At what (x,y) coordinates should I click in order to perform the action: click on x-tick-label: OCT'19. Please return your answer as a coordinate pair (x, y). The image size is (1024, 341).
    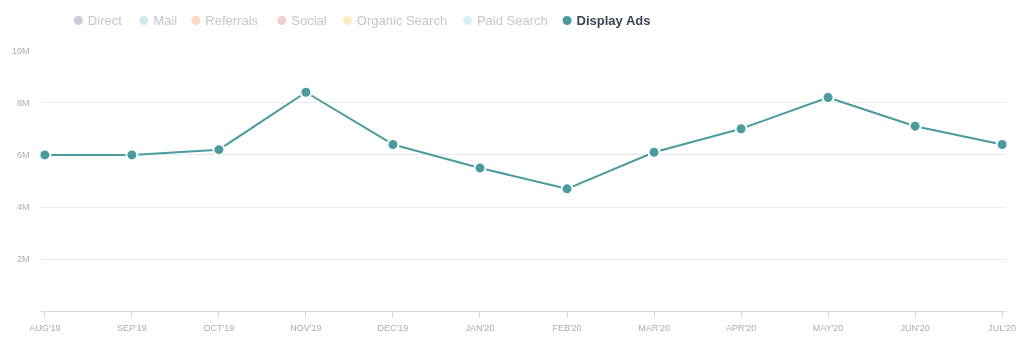
    Looking at the image, I should click on (219, 327).